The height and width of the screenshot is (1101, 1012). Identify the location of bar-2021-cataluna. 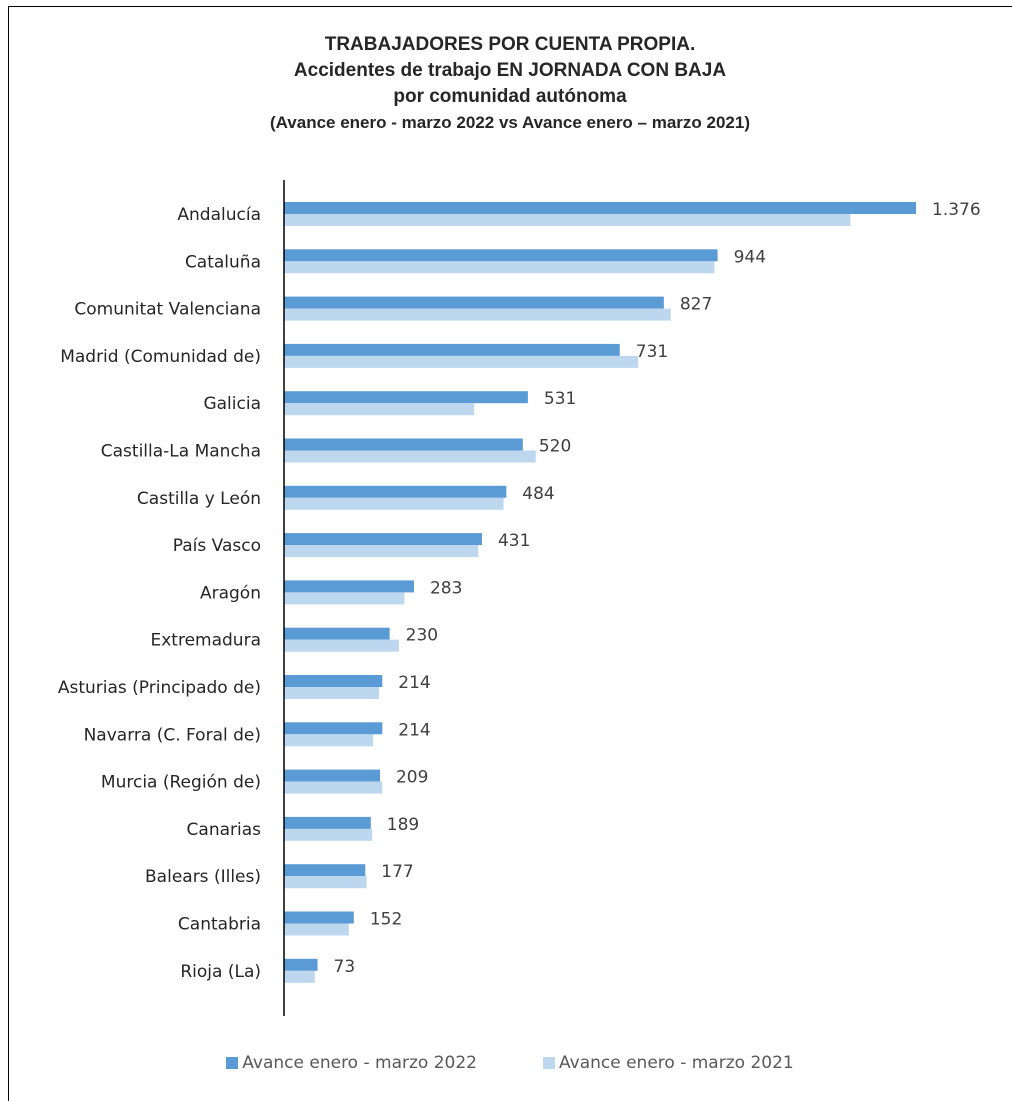
(499, 267).